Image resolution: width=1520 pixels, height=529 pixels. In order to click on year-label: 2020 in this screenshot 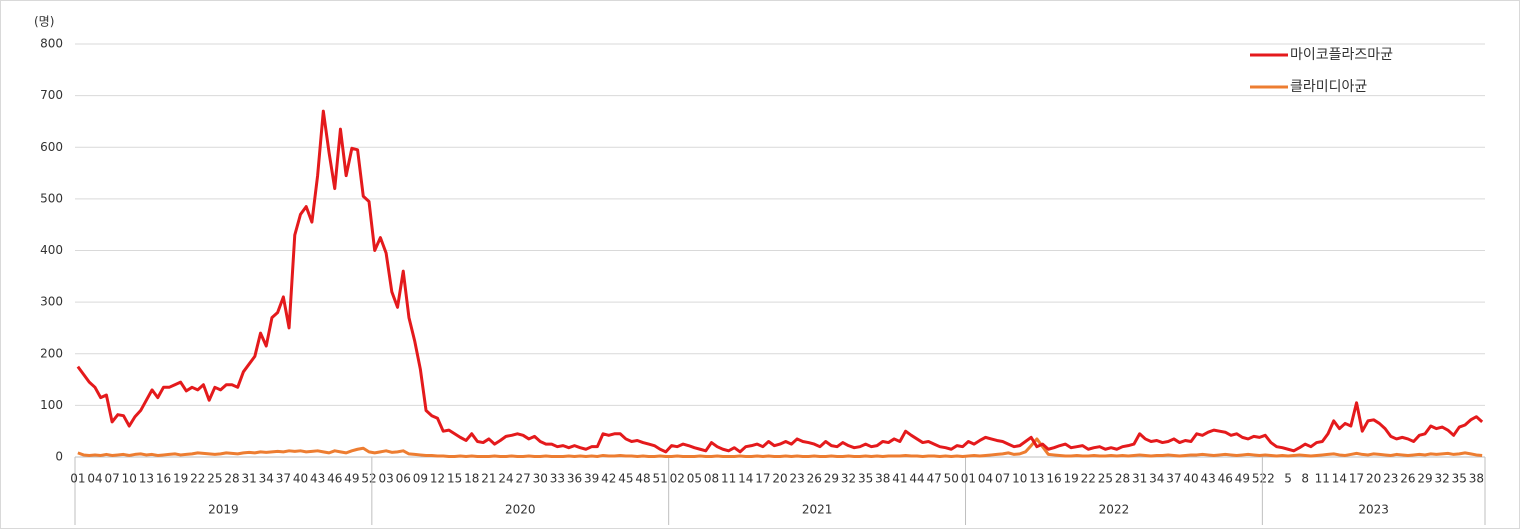, I will do `click(520, 510)`.